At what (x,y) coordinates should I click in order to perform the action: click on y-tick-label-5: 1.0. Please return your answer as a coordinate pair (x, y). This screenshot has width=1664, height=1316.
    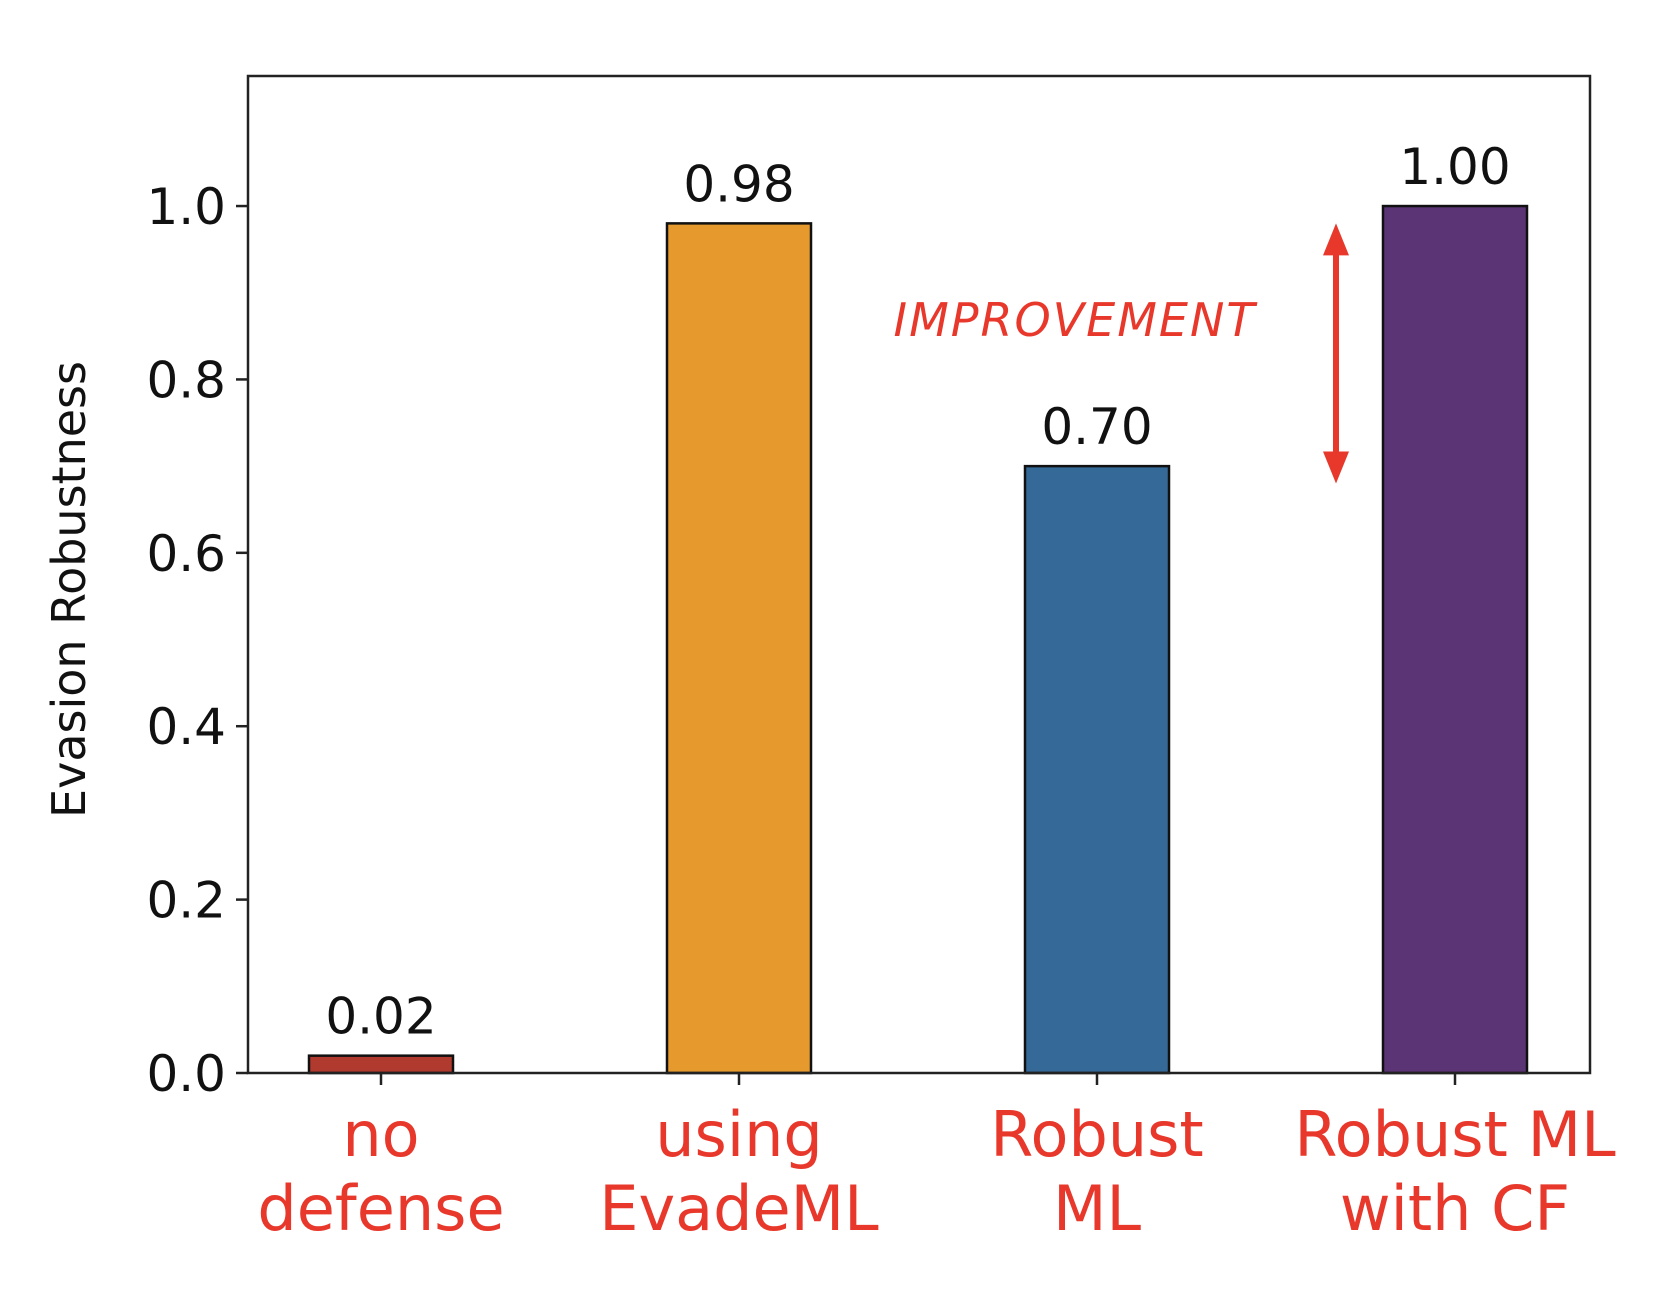
    Looking at the image, I should click on (186, 207).